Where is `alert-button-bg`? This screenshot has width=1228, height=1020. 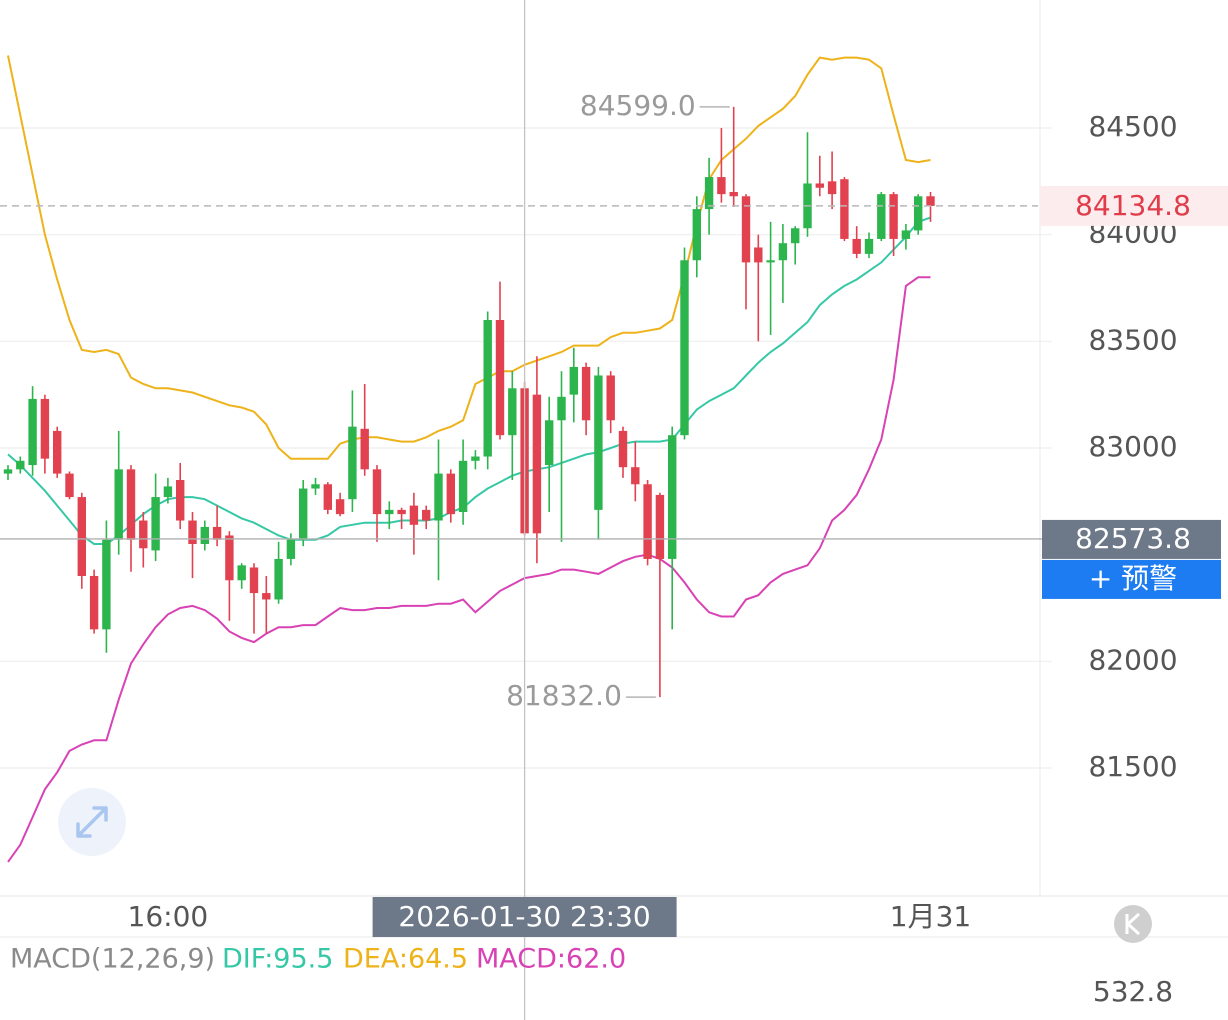
alert-button-bg is located at coordinates (1131, 579).